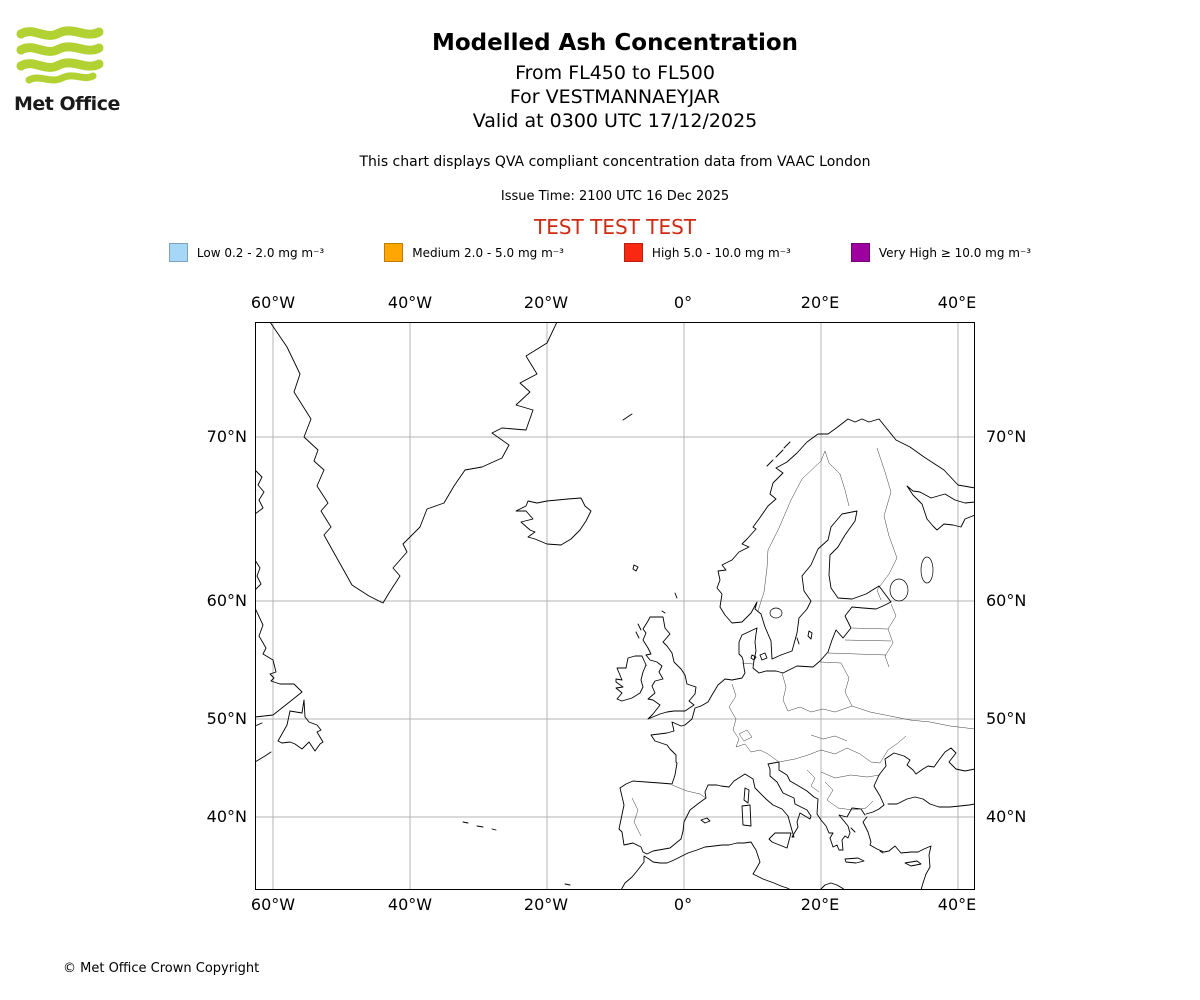  Describe the element at coordinates (811, 827) in the screenshot. I see `mediterranean-islands` at that location.